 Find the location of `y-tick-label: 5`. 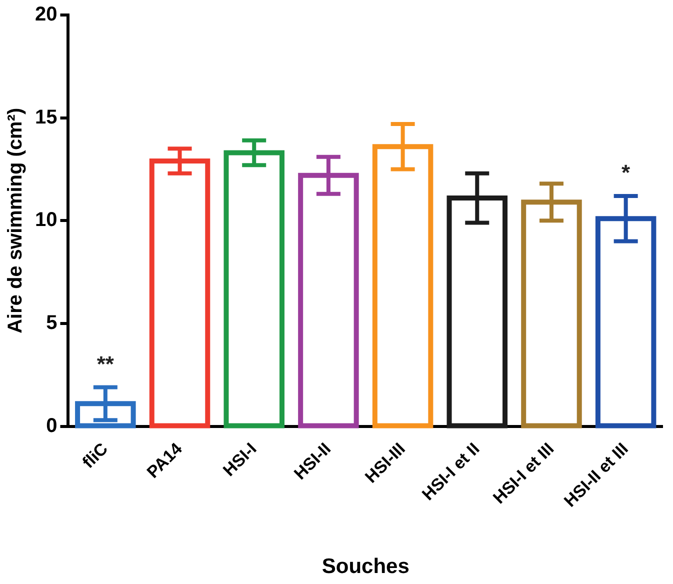

y-tick-label: 5 is located at coordinates (52, 323).